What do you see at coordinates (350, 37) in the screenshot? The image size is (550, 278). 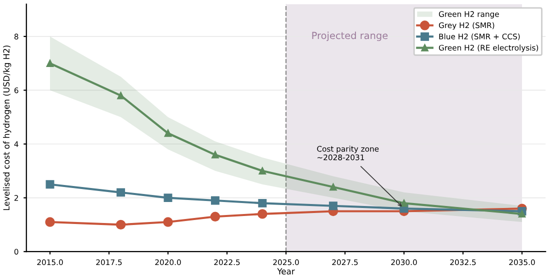 I see `band-label: Projected range` at bounding box center [350, 37].